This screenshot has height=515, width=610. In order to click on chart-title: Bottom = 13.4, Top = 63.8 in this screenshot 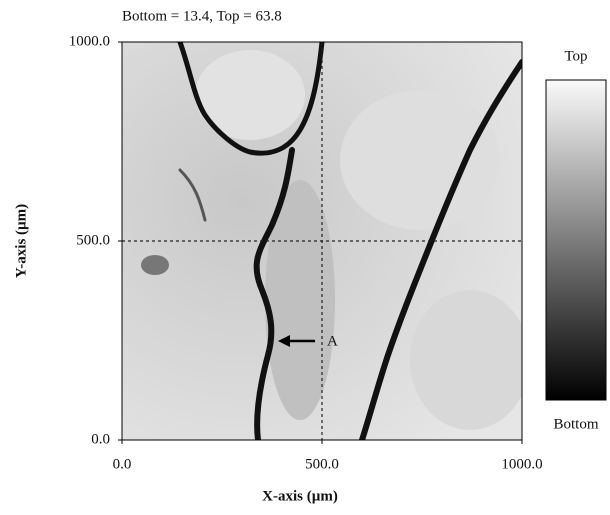, I will do `click(202, 16)`.